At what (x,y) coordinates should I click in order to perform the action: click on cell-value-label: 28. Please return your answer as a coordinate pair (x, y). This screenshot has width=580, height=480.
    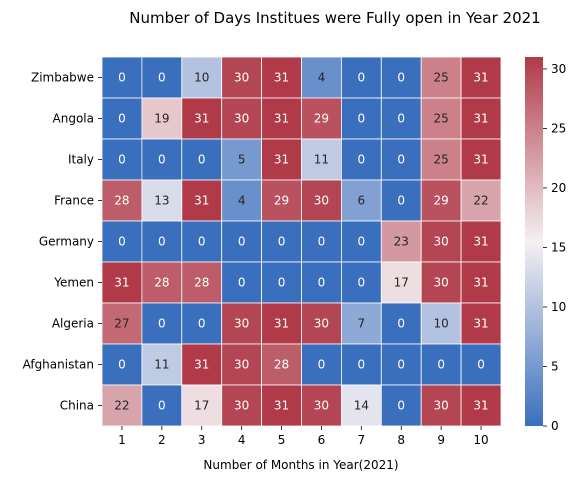
    Looking at the image, I should click on (161, 283).